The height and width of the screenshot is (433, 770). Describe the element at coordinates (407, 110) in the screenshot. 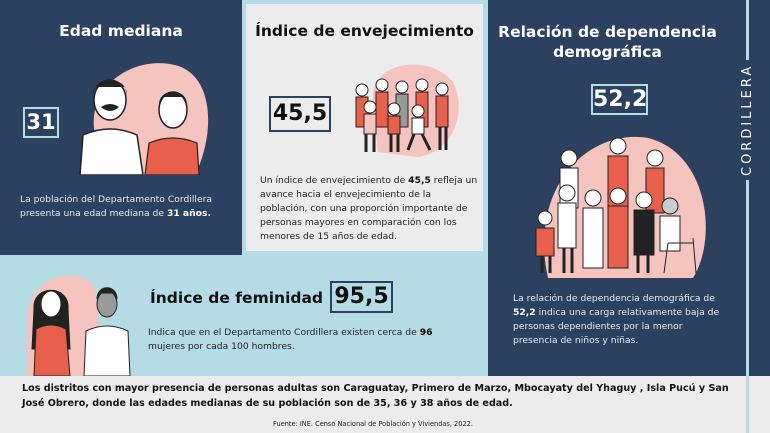

I see `group-illustration` at that location.